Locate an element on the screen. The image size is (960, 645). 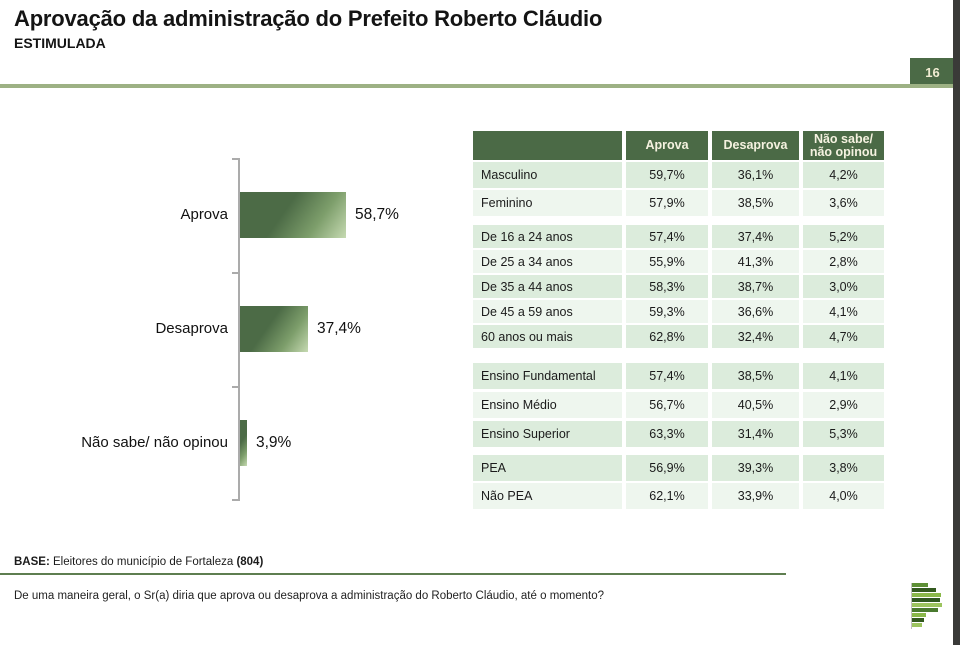
table-row-label: Não PEA is located at coordinates (547, 496).